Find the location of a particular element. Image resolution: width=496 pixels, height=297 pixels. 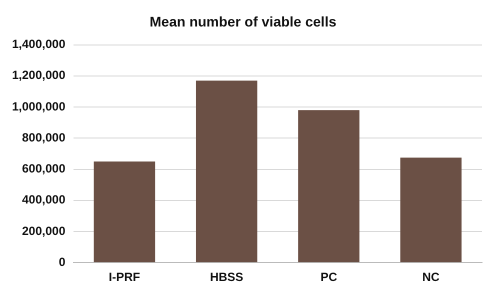

x-tick-label: NC is located at coordinates (431, 277).